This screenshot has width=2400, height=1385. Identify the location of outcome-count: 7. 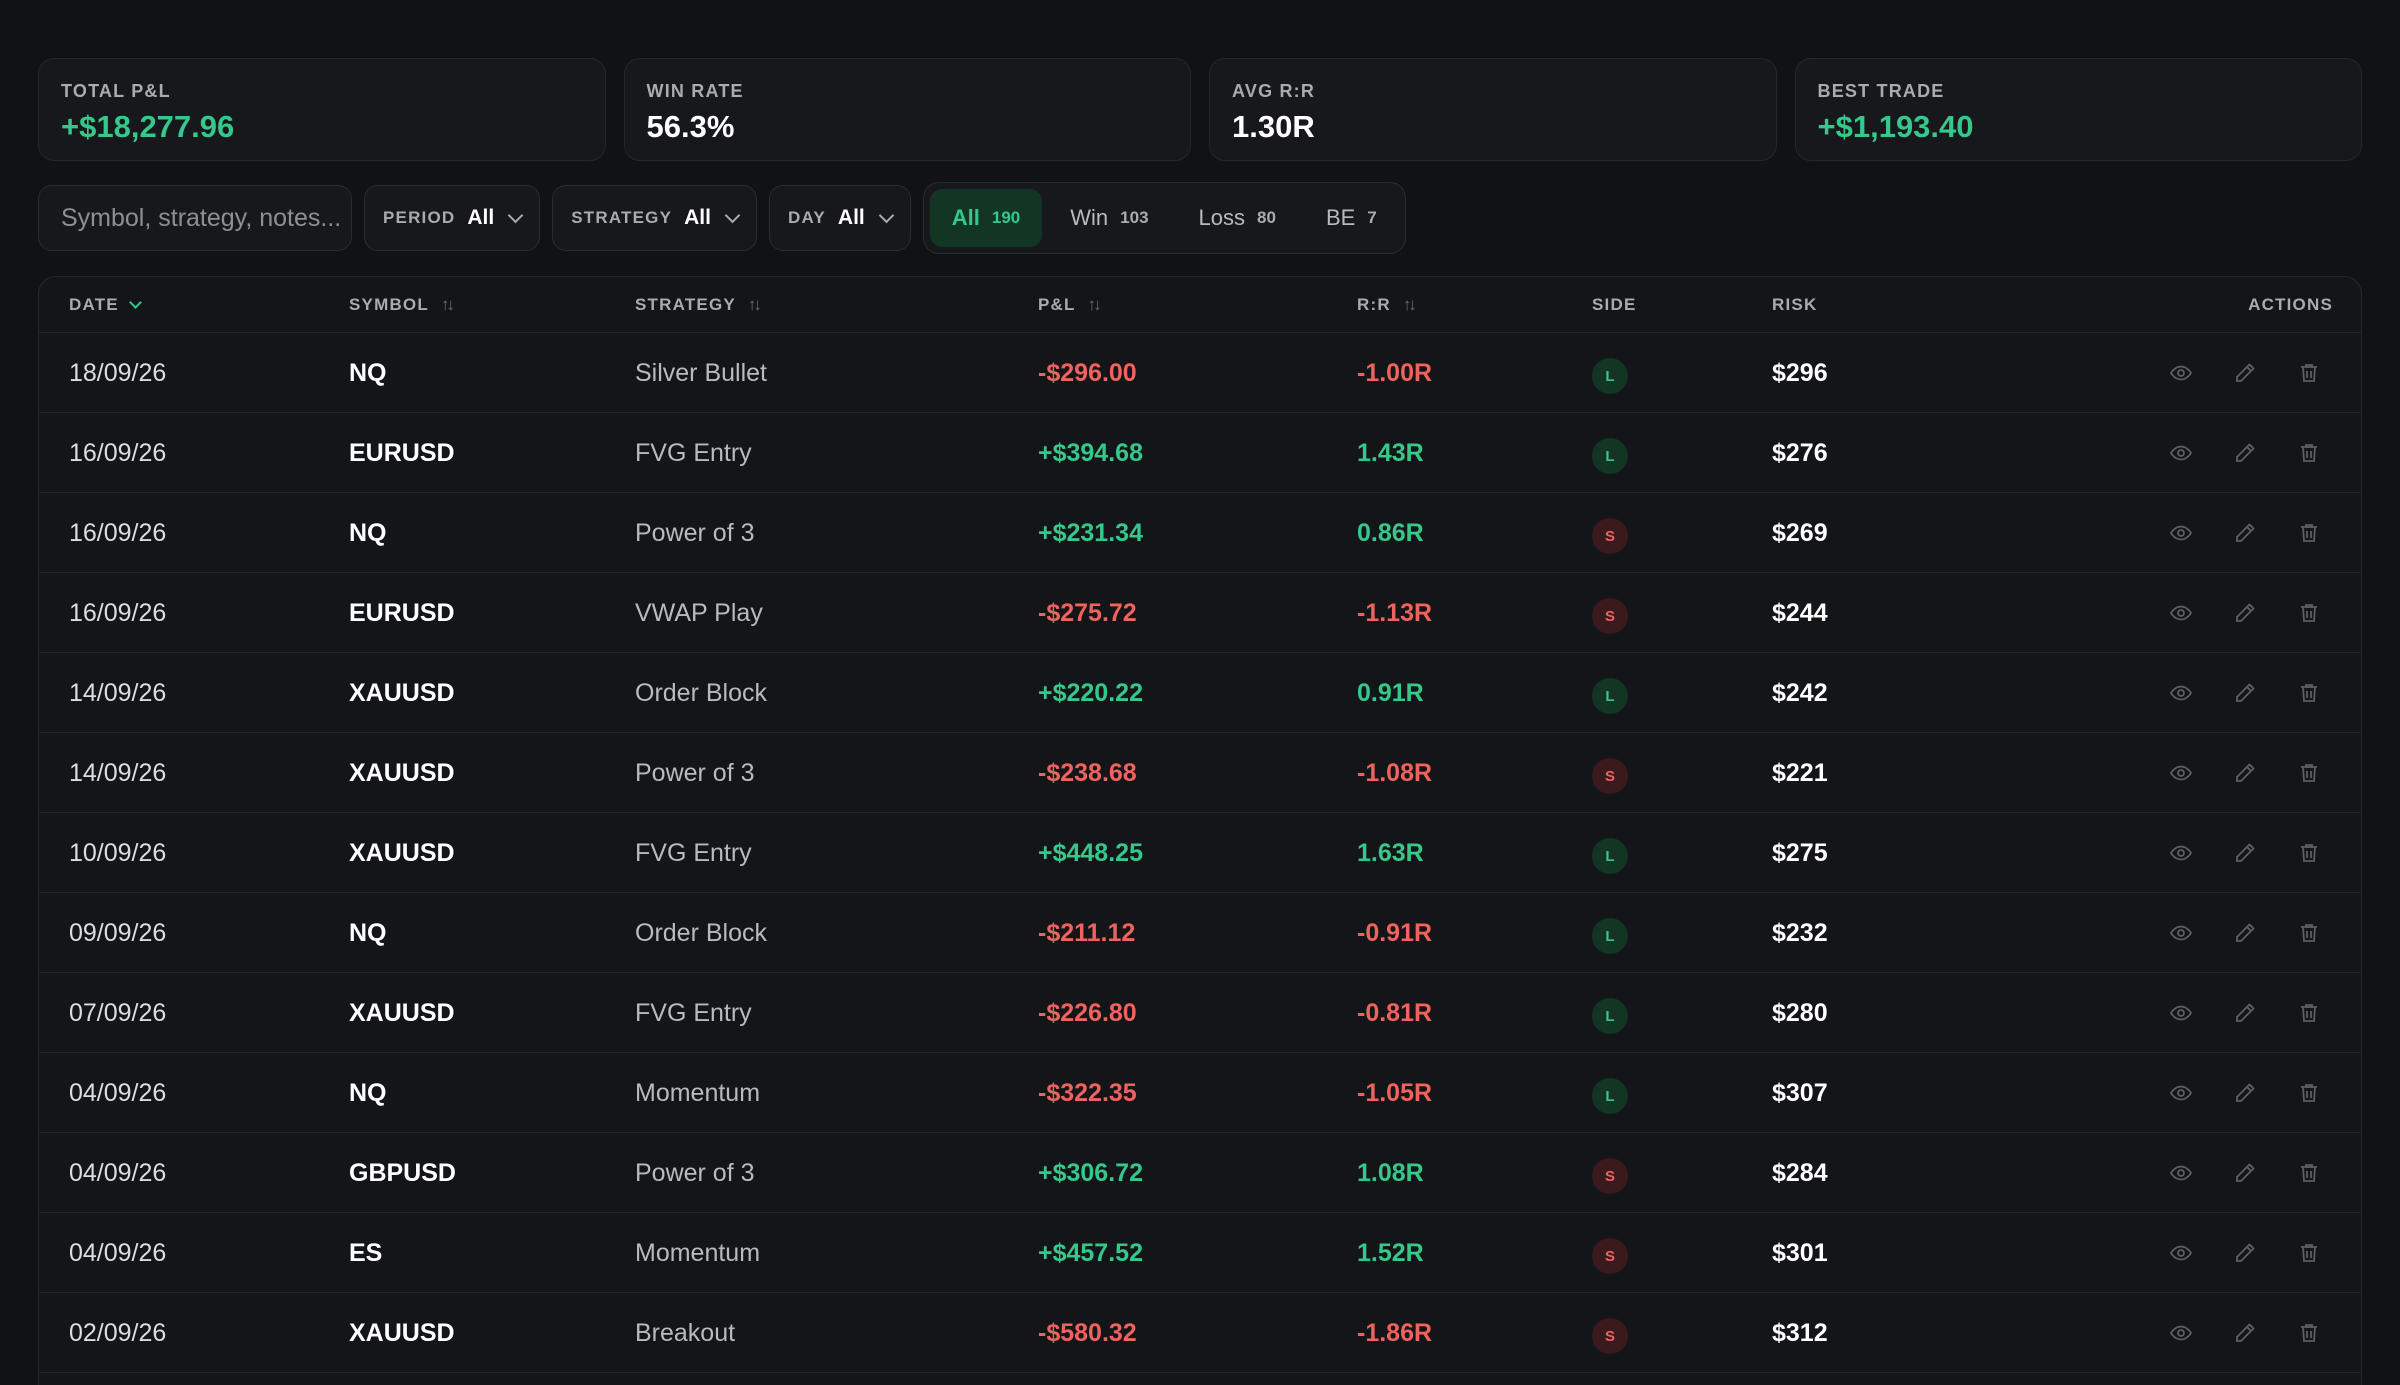
(1372, 217).